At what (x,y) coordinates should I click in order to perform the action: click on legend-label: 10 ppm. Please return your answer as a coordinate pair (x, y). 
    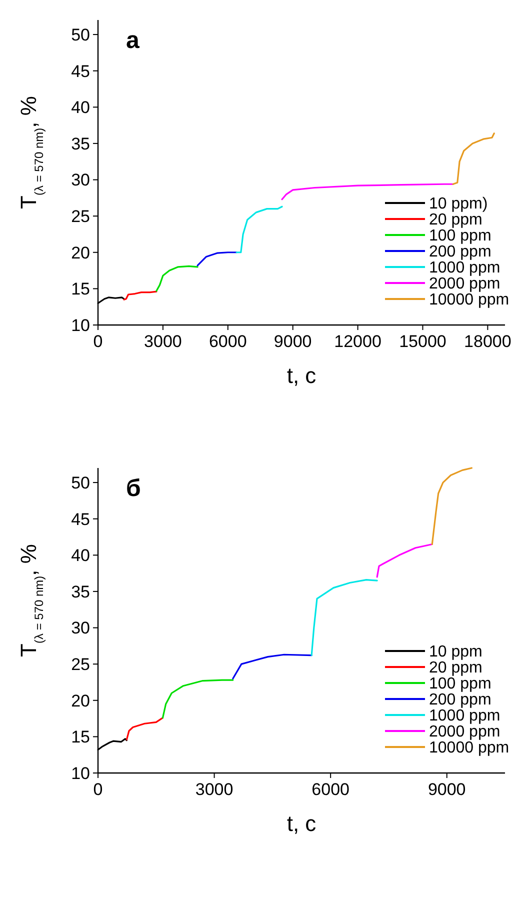
    Looking at the image, I should click on (455, 652).